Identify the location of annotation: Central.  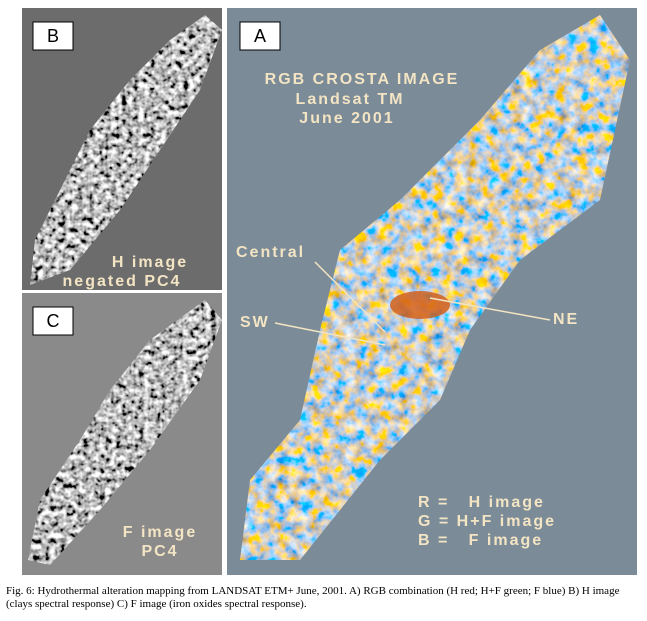
(270, 252).